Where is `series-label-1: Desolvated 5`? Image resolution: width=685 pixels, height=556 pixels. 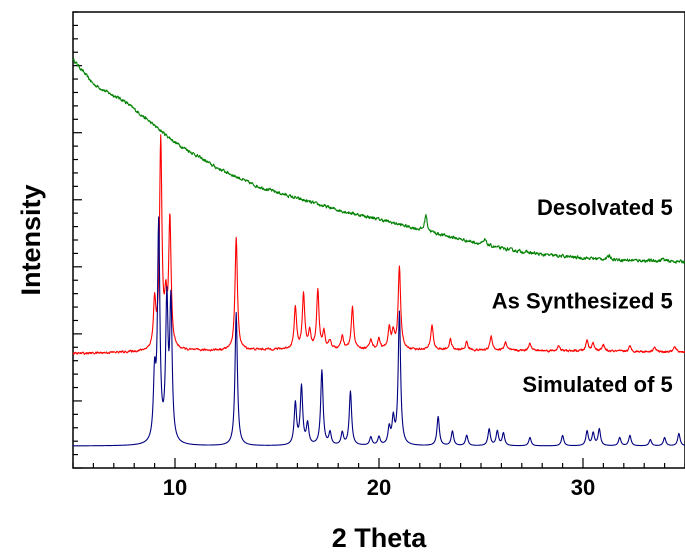 series-label-1: Desolvated 5 is located at coordinates (605, 207).